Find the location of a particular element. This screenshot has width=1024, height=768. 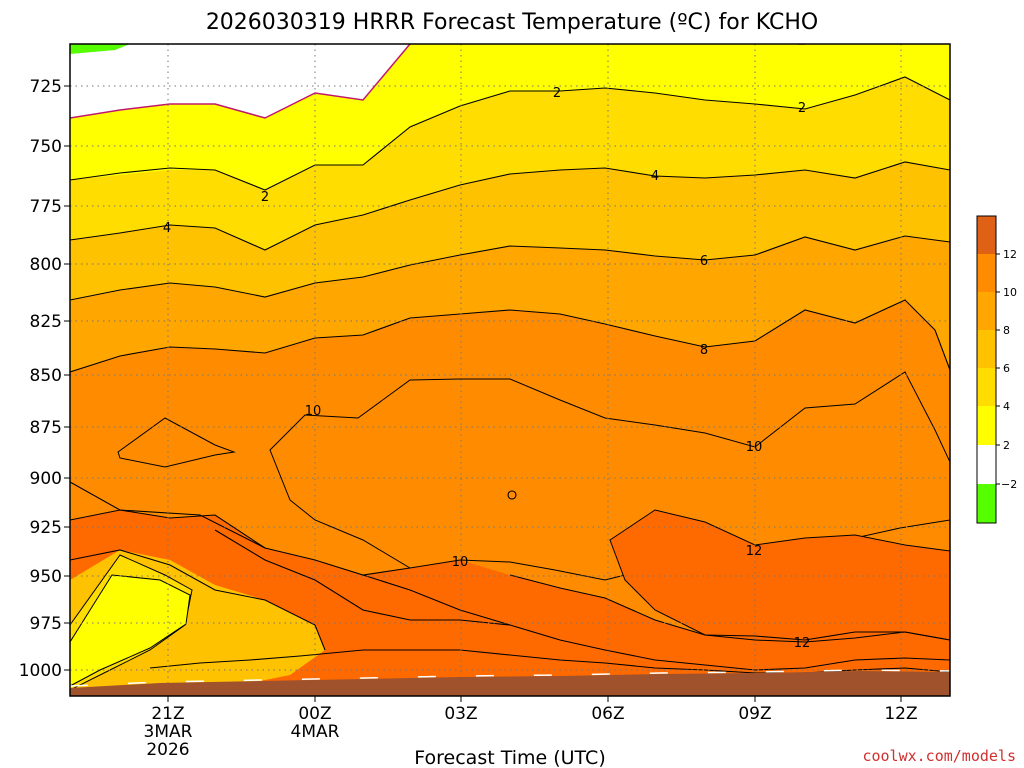

colorbar-tick: 6 is located at coordinates (1006, 368).